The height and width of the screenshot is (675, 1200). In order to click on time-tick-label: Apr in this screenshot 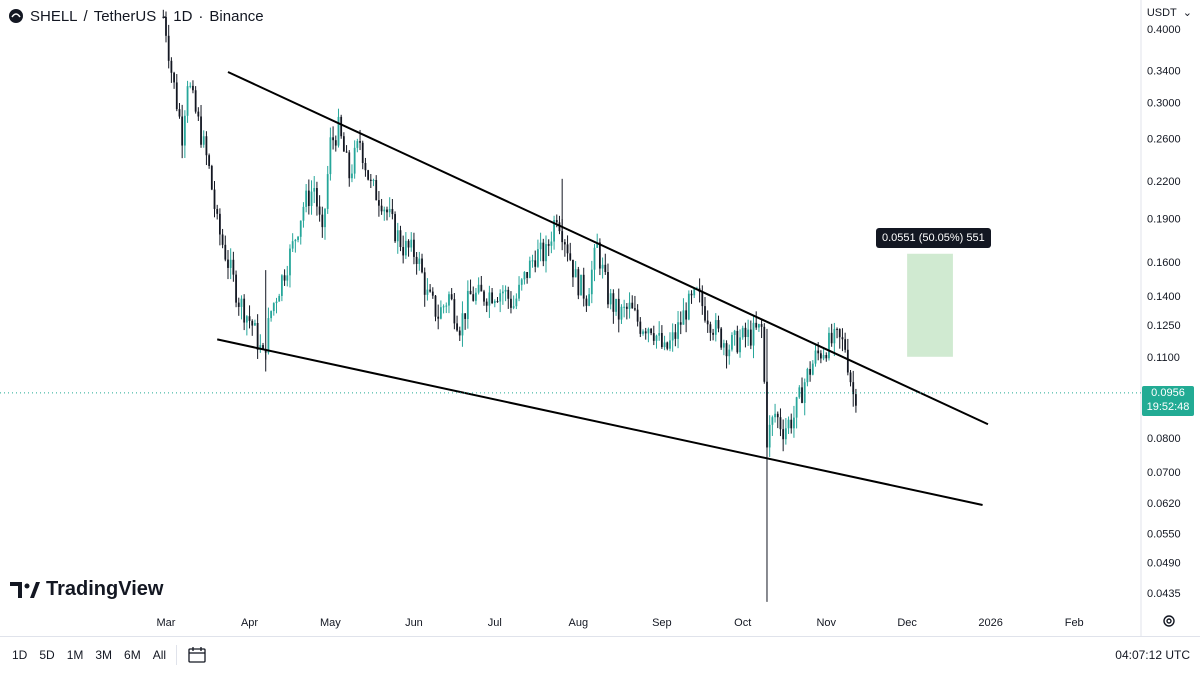, I will do `click(249, 623)`.